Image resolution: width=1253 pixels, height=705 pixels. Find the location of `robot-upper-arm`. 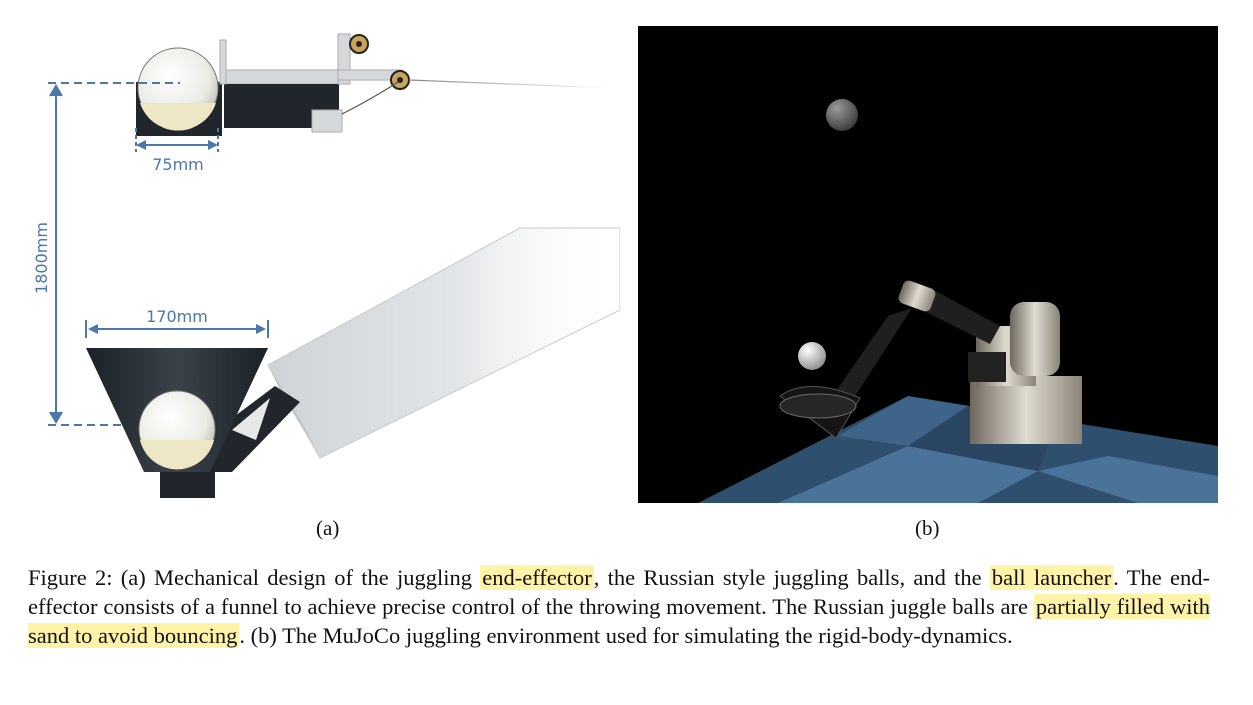

robot-upper-arm is located at coordinates (959, 316).